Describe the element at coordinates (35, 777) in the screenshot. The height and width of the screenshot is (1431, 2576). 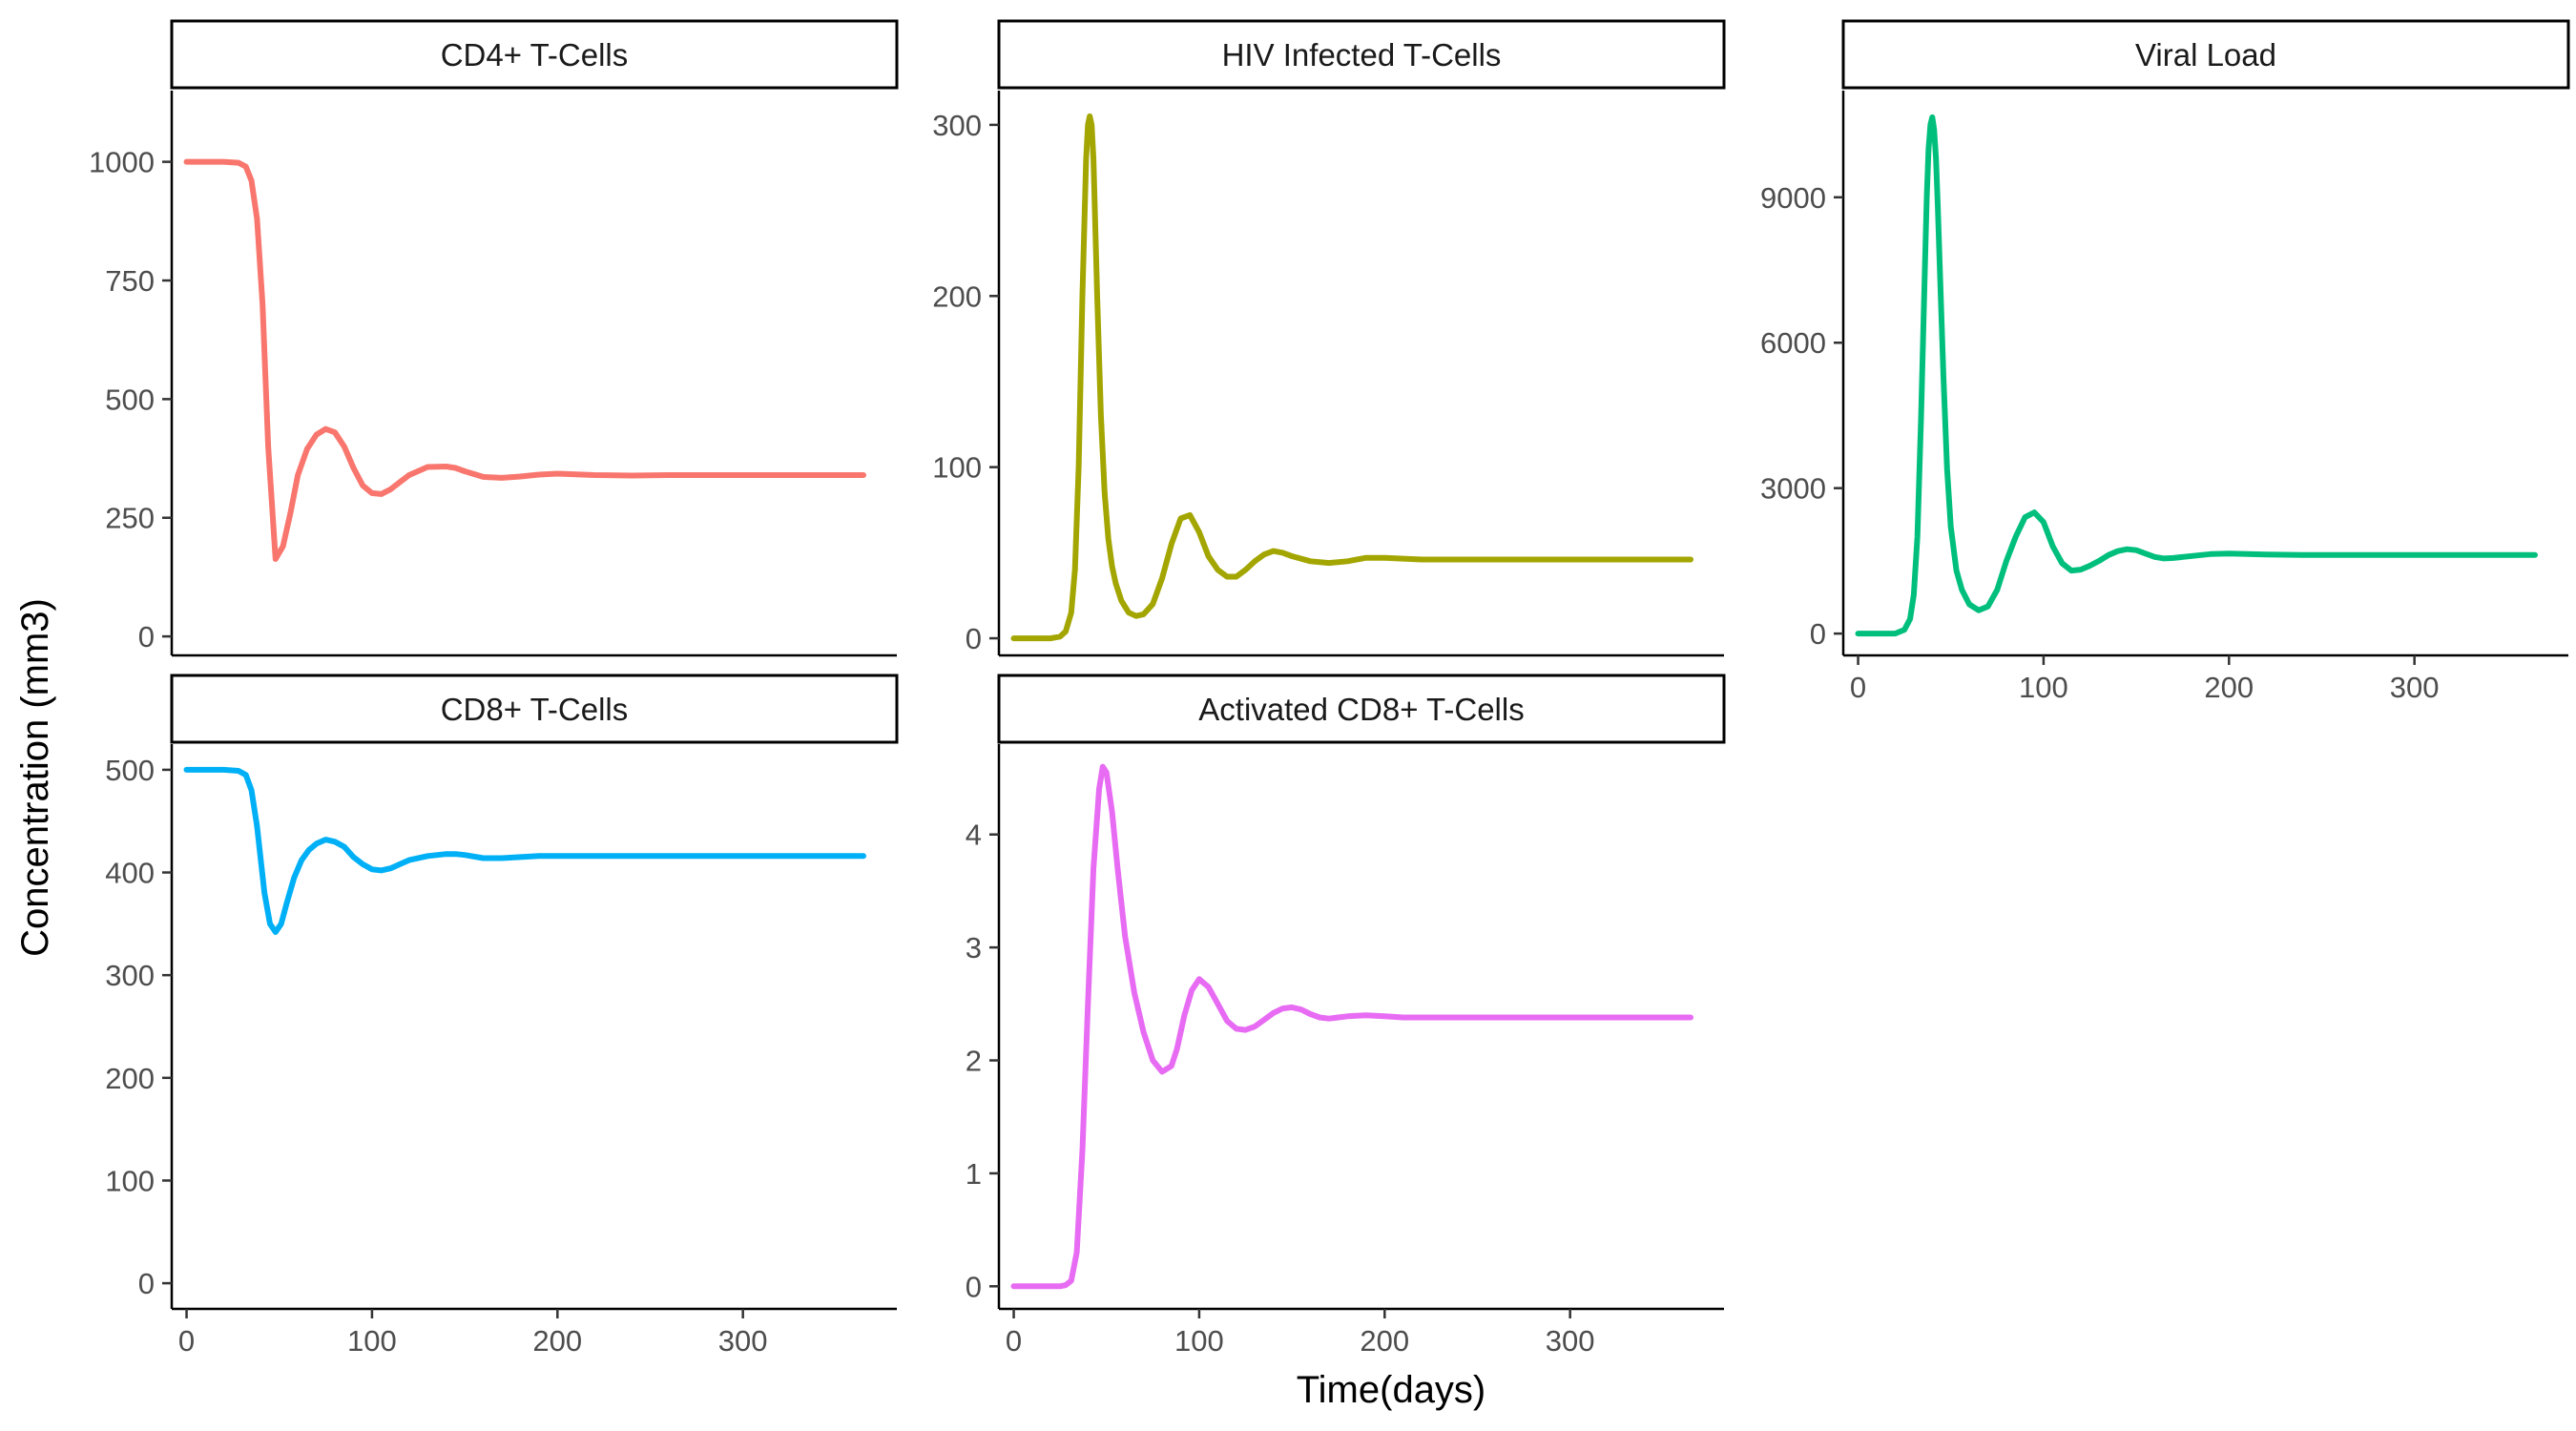
I see `y-axis-title: Concentration (mm3)` at that location.